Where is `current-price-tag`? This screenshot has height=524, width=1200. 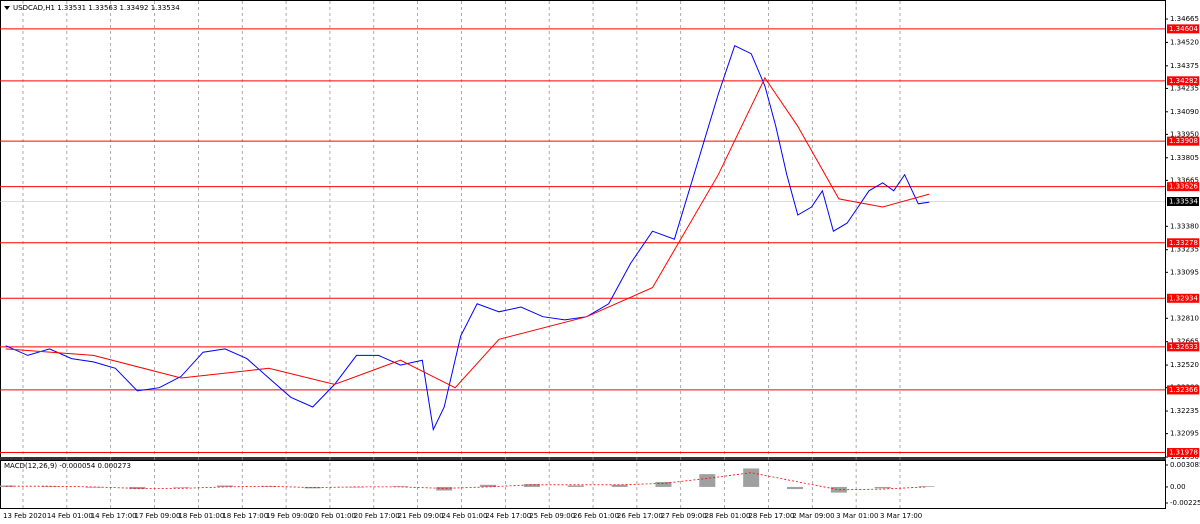 current-price-tag is located at coordinates (1183, 201).